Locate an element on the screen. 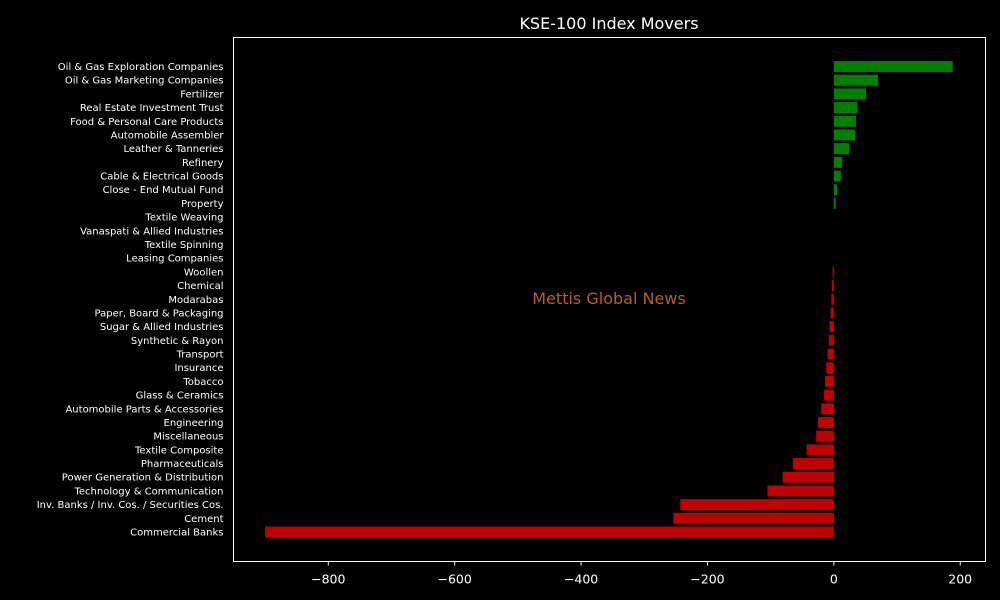 The width and height of the screenshot is (1000, 600). category-label-leather-tanneries: Leather & Tanneries is located at coordinates (173, 149).